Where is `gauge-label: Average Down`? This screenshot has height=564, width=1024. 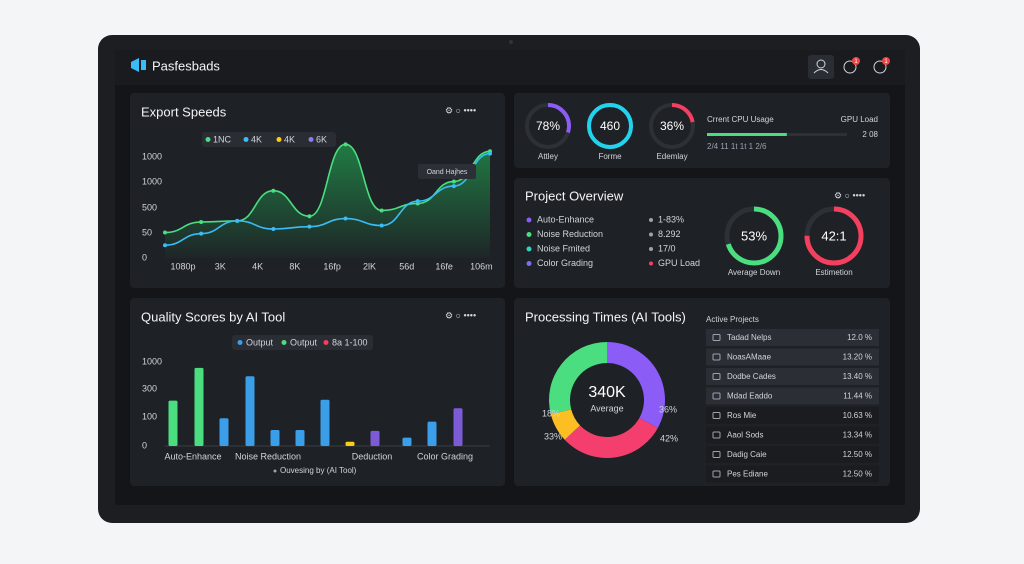
gauge-label: Average Down is located at coordinates (754, 272).